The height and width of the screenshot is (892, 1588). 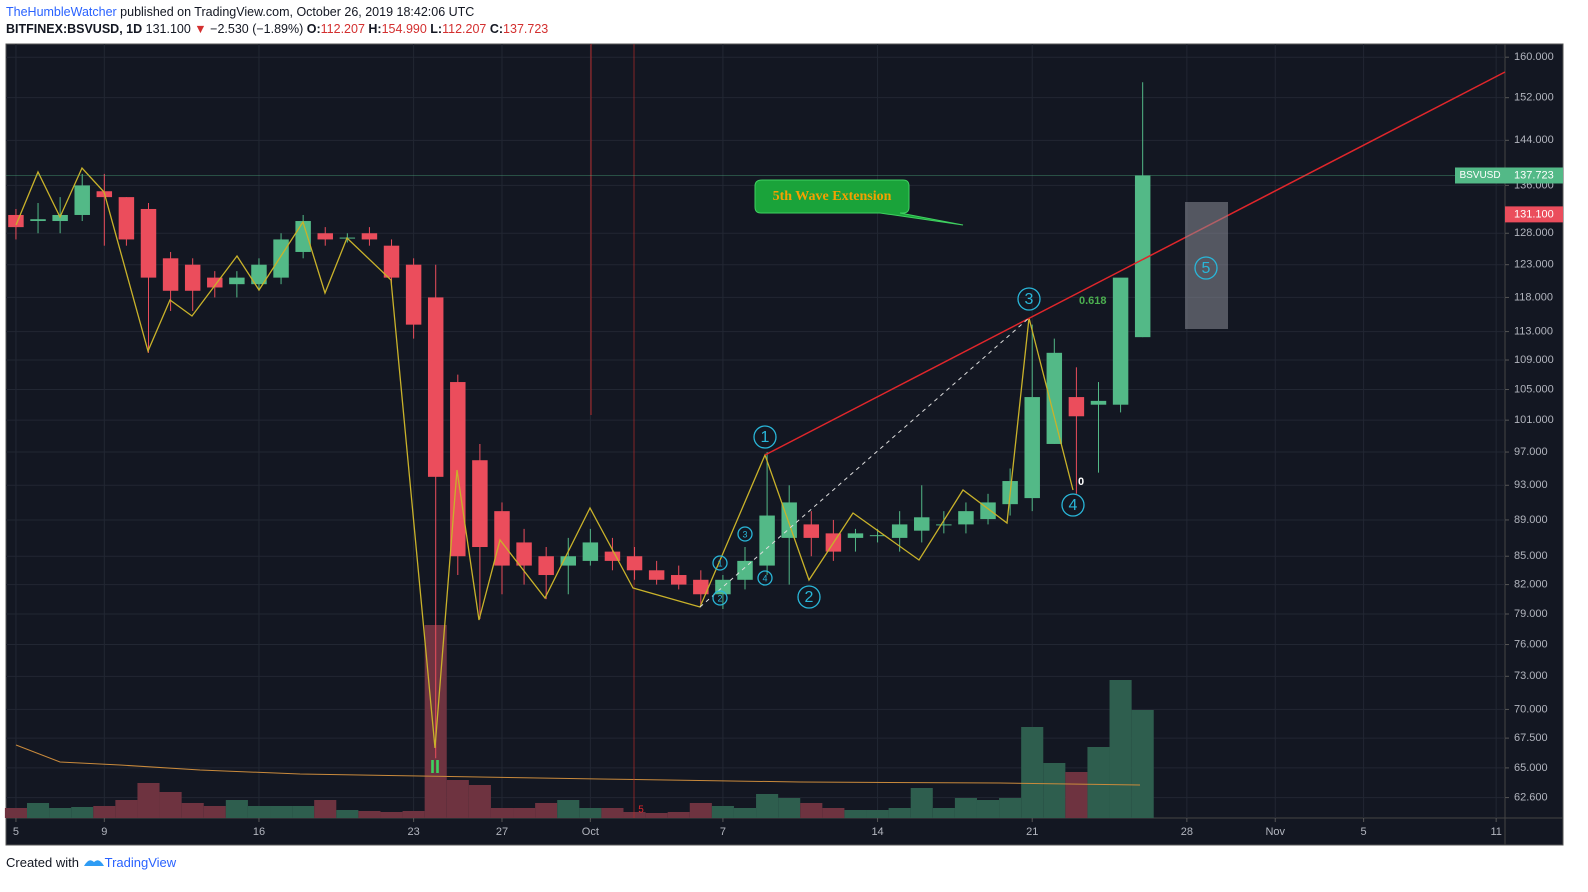 I want to click on y-tick-label: 70.000, so click(x=1531, y=709).